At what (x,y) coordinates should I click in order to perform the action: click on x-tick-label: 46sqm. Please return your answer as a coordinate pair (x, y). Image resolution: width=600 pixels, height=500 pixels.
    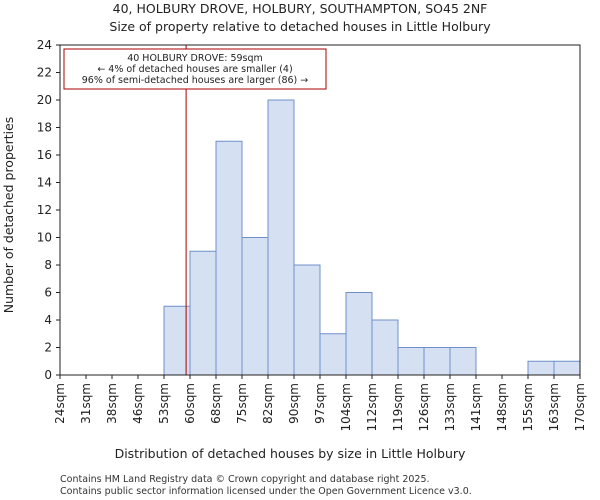
    Looking at the image, I should click on (138, 403).